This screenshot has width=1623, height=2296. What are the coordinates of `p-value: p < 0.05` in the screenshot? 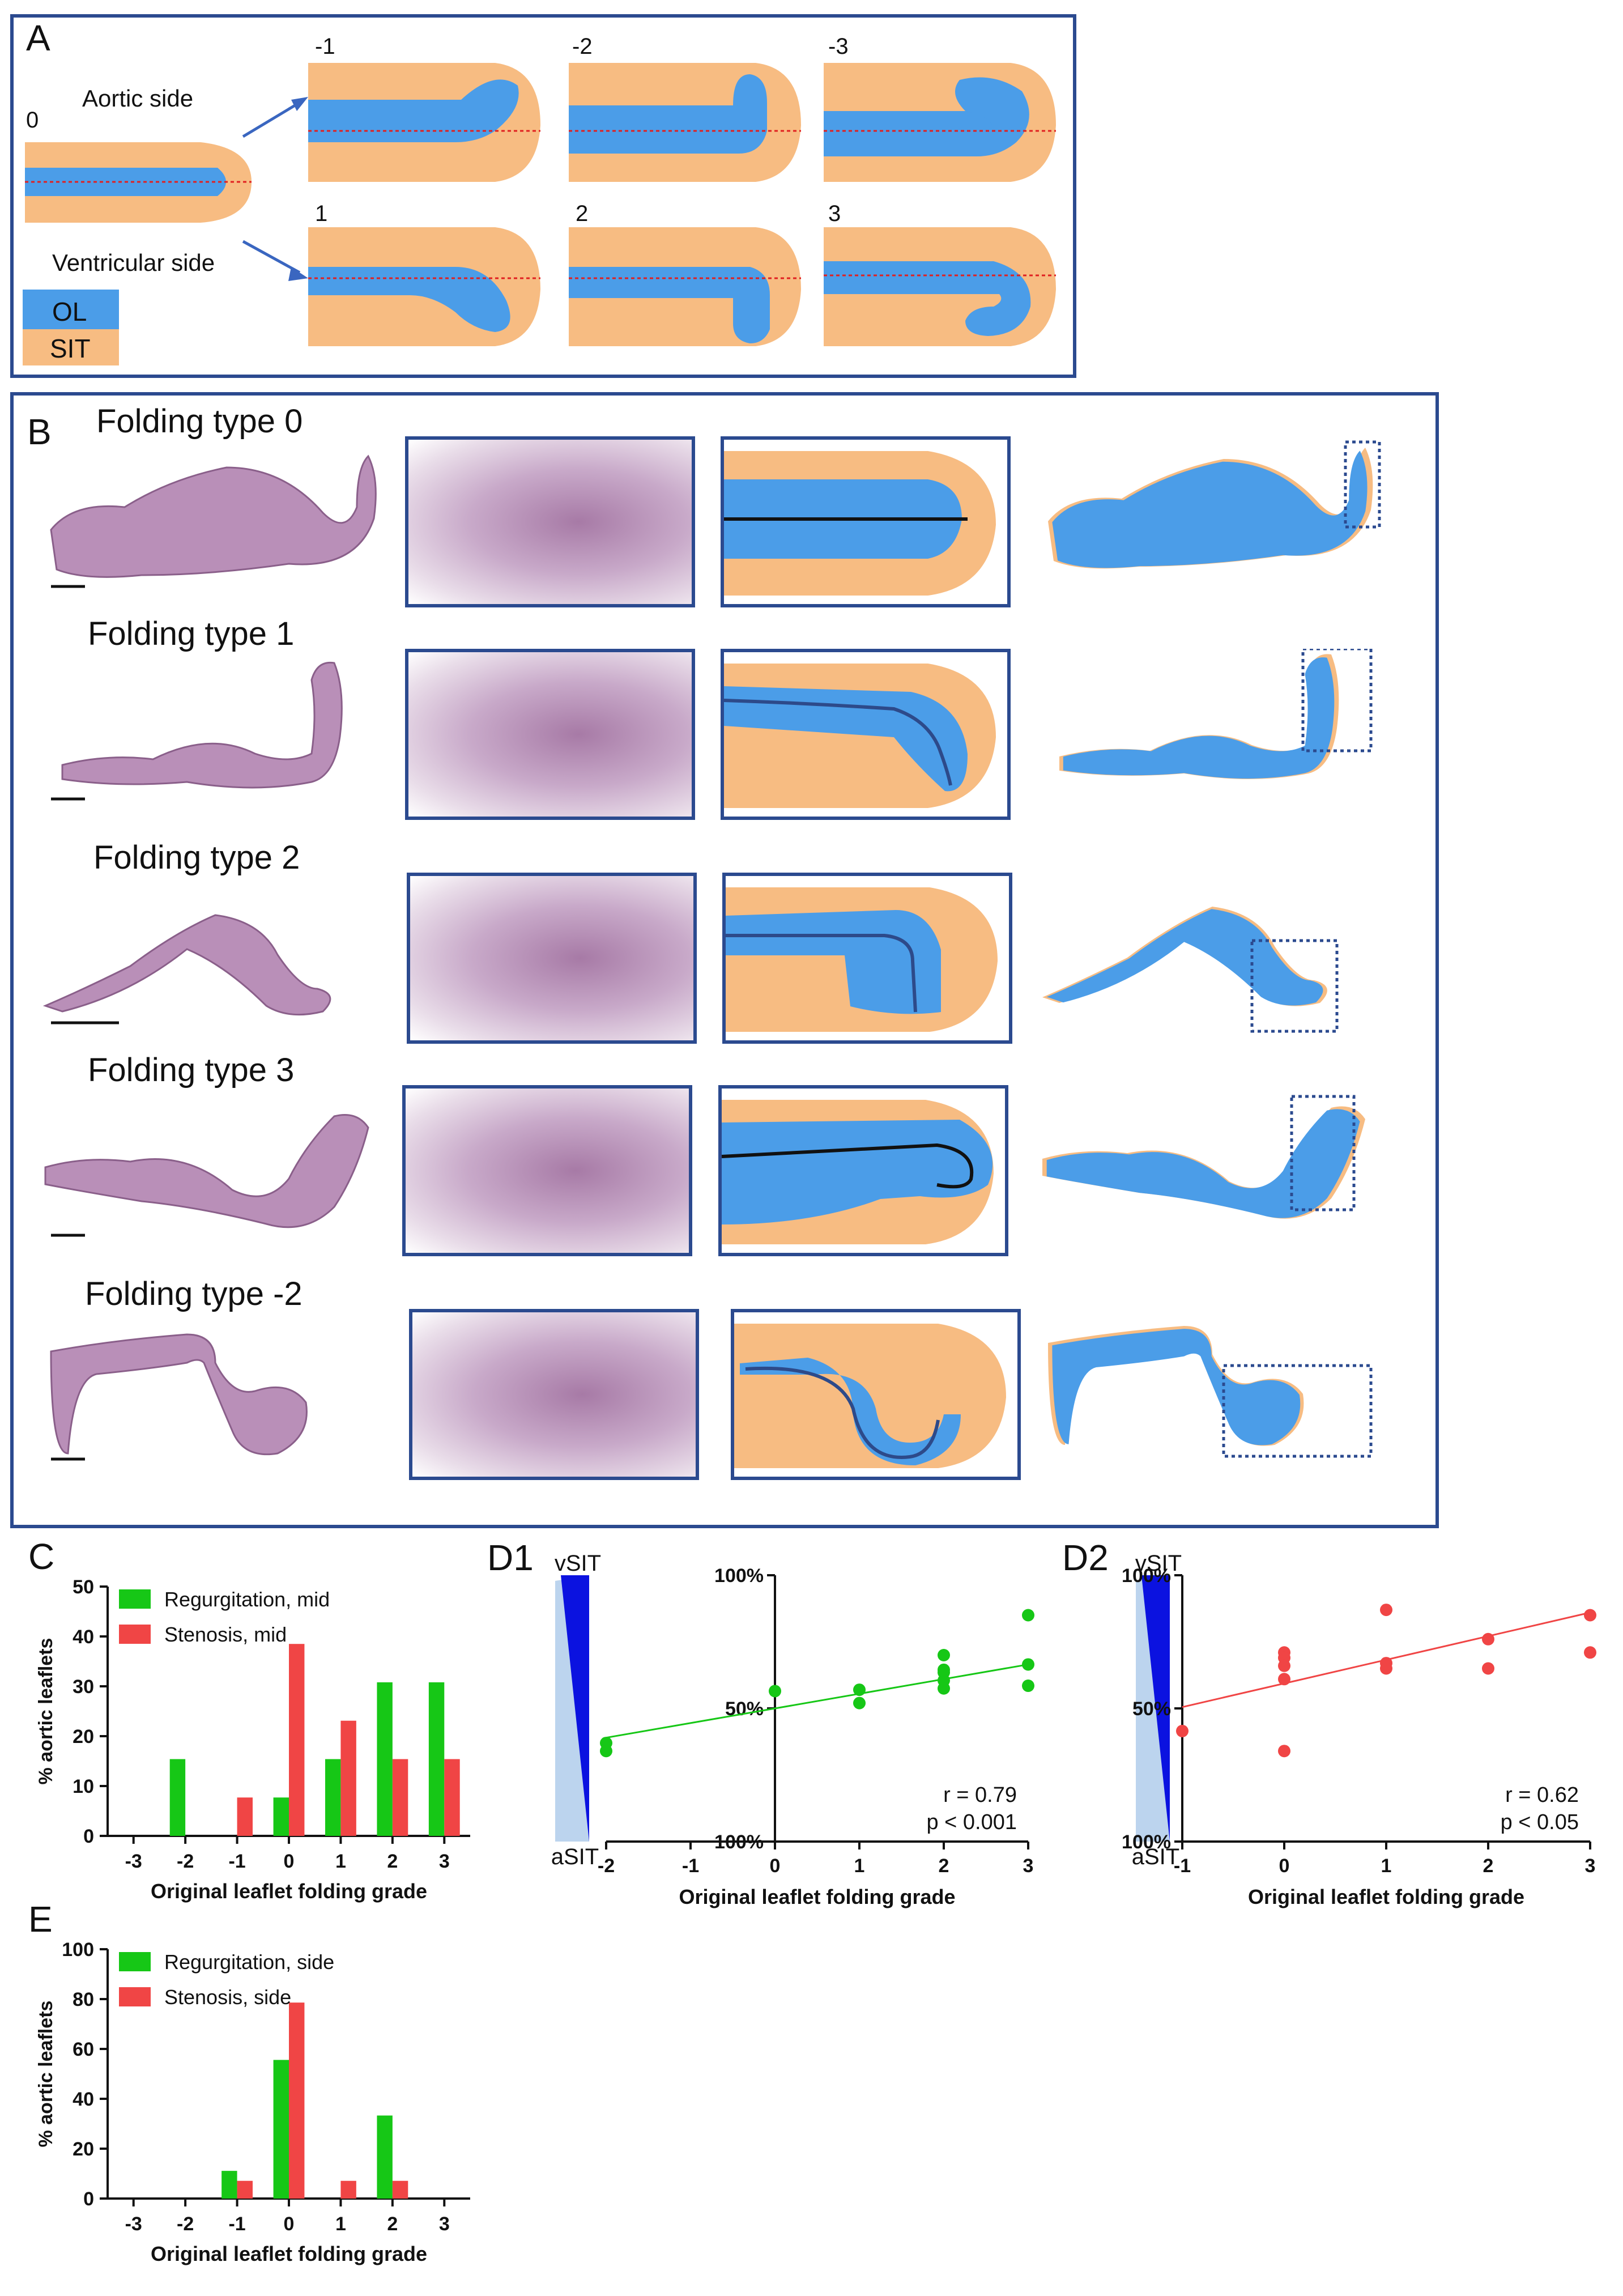 It's located at (1540, 1822).